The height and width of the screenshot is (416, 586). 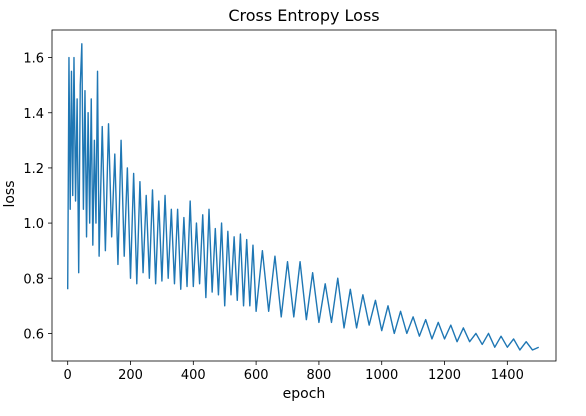 I want to click on x-tick-label: 0, so click(x=68, y=375).